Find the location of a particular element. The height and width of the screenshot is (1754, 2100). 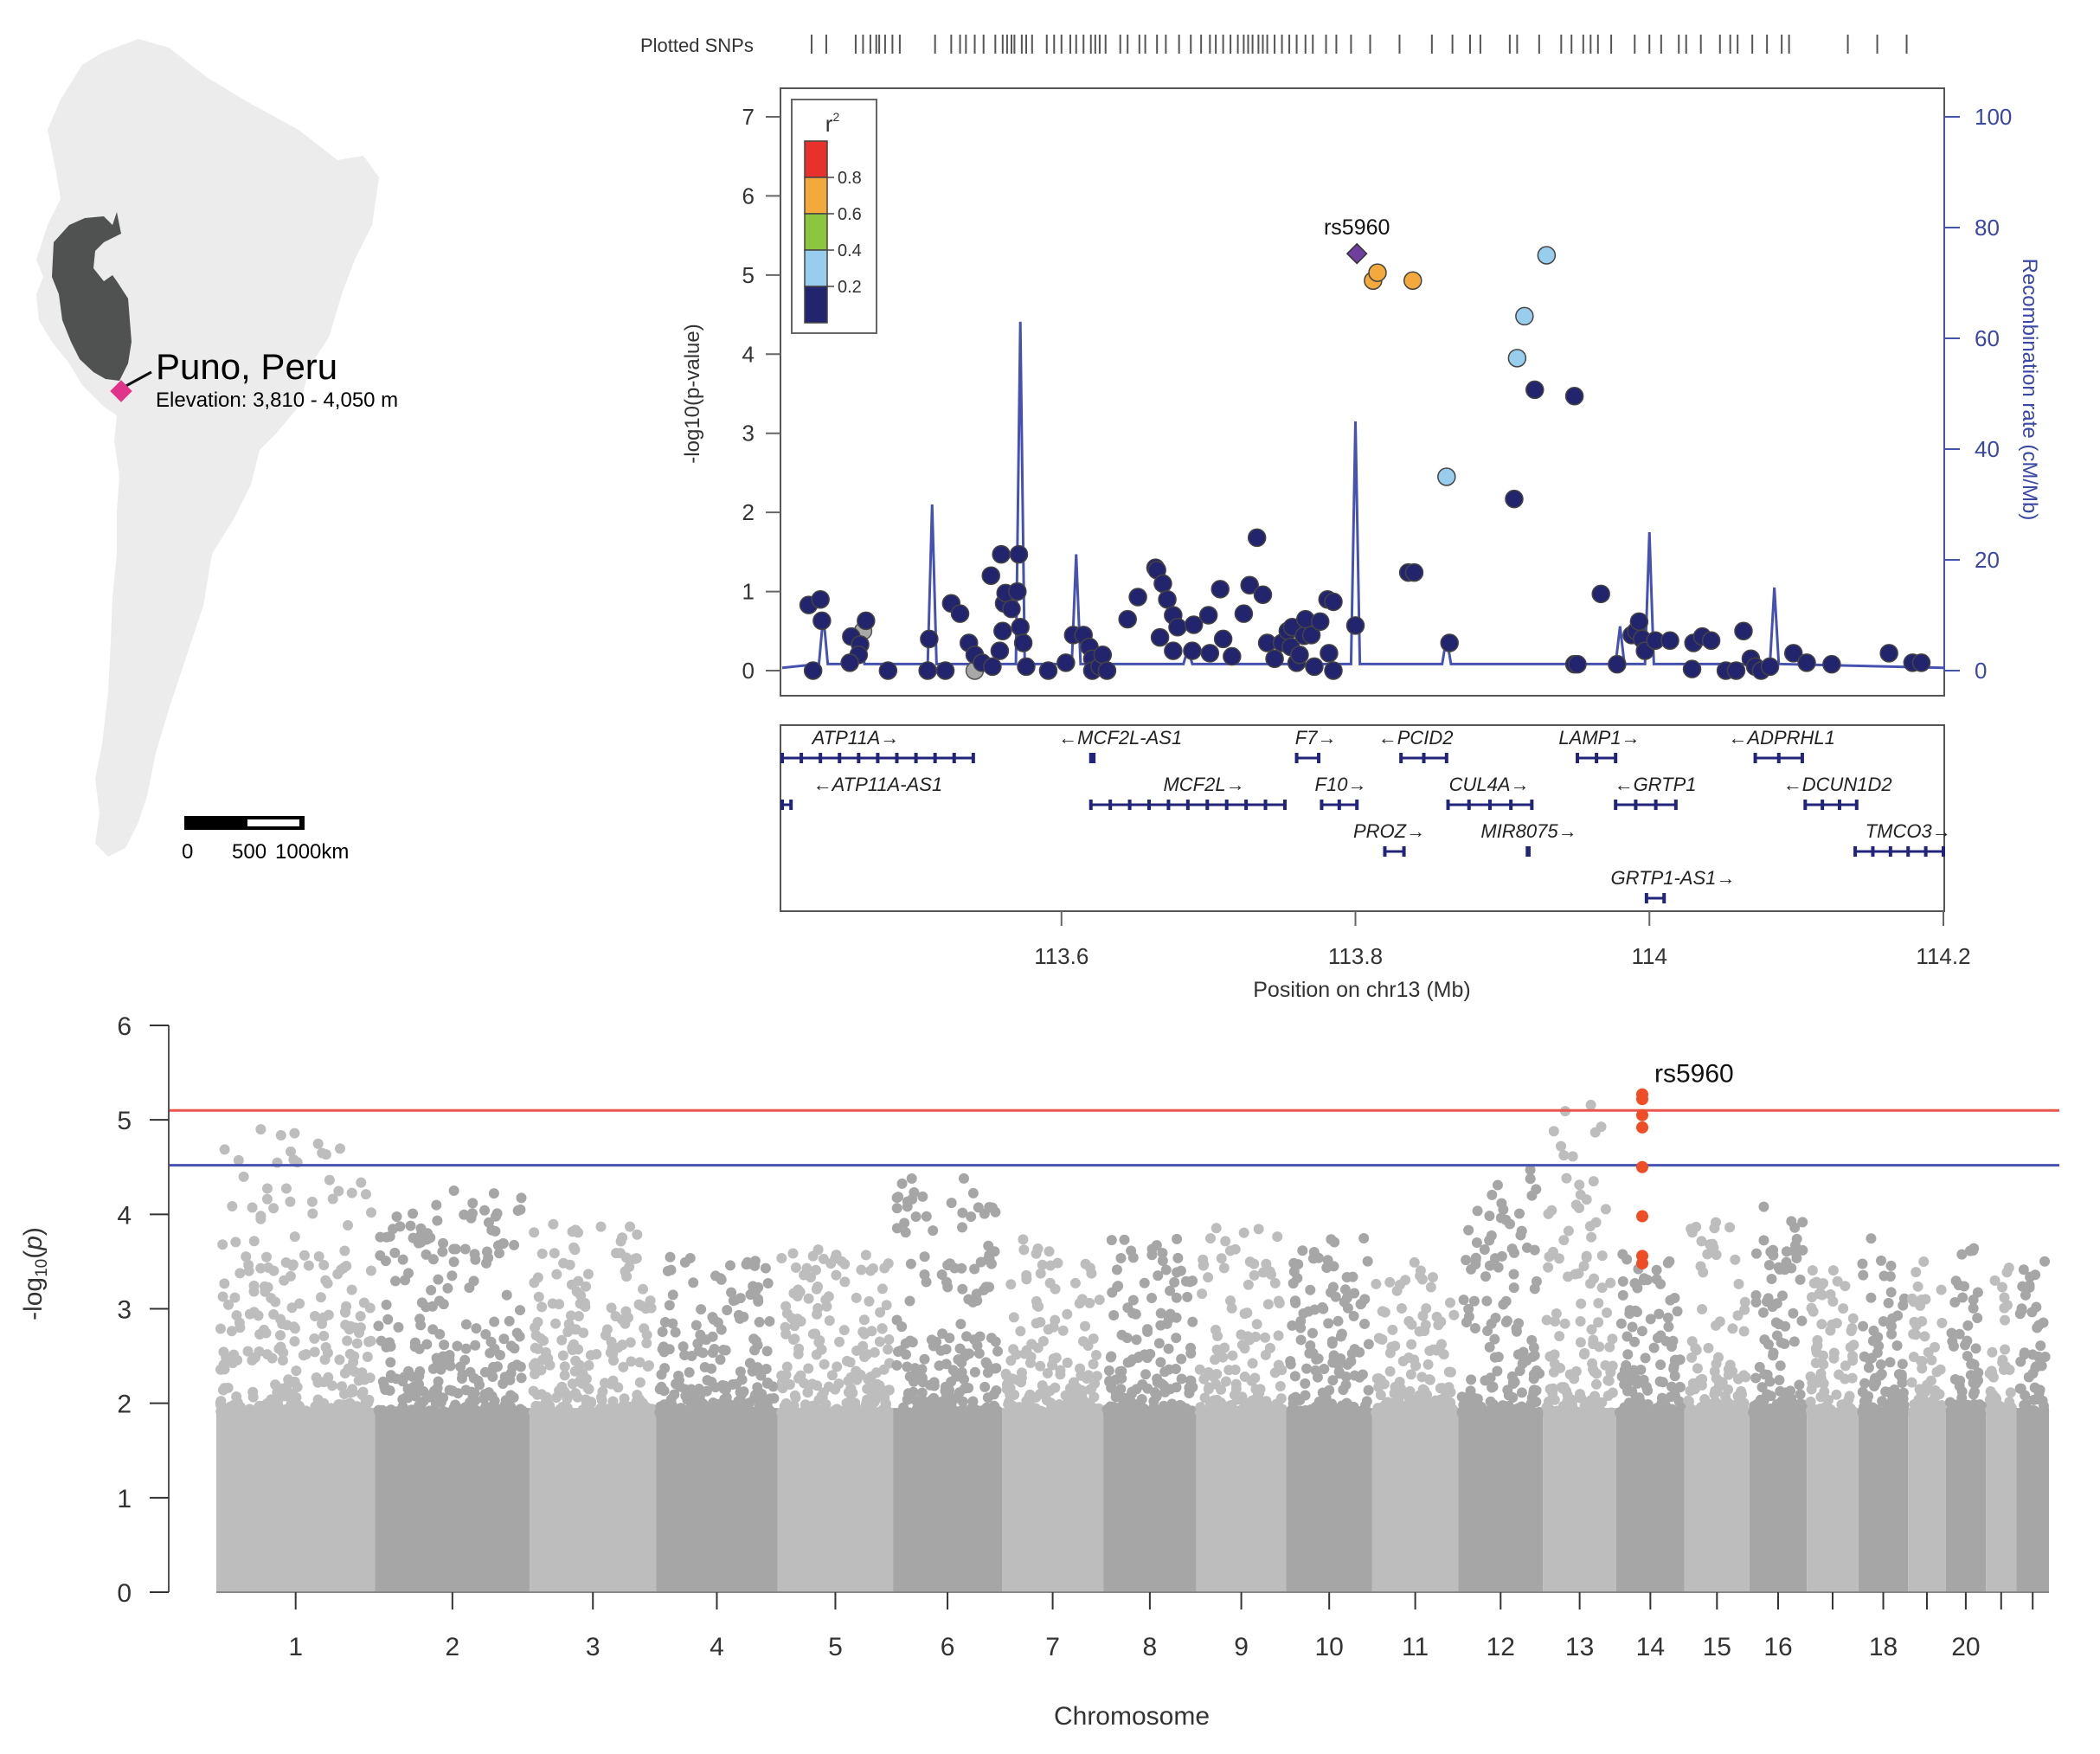

x-tick-label-chr4: 4 is located at coordinates (717, 1647).